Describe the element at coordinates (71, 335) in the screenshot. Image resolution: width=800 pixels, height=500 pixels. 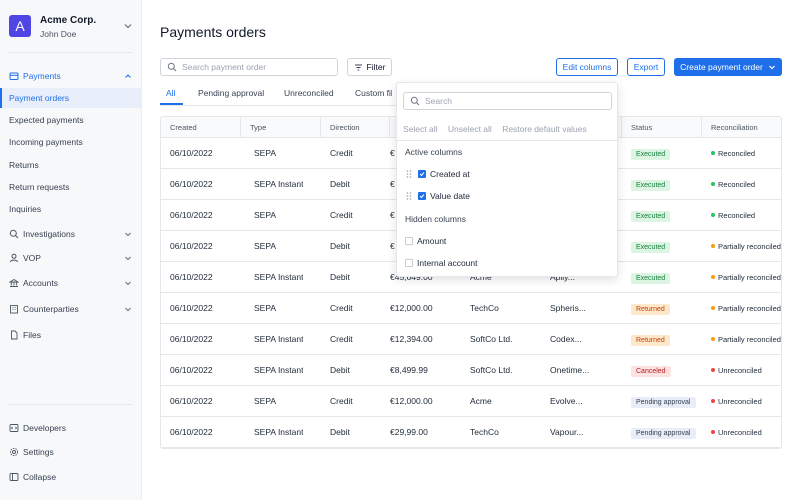
I see `sidebar-item-files: Files` at that location.